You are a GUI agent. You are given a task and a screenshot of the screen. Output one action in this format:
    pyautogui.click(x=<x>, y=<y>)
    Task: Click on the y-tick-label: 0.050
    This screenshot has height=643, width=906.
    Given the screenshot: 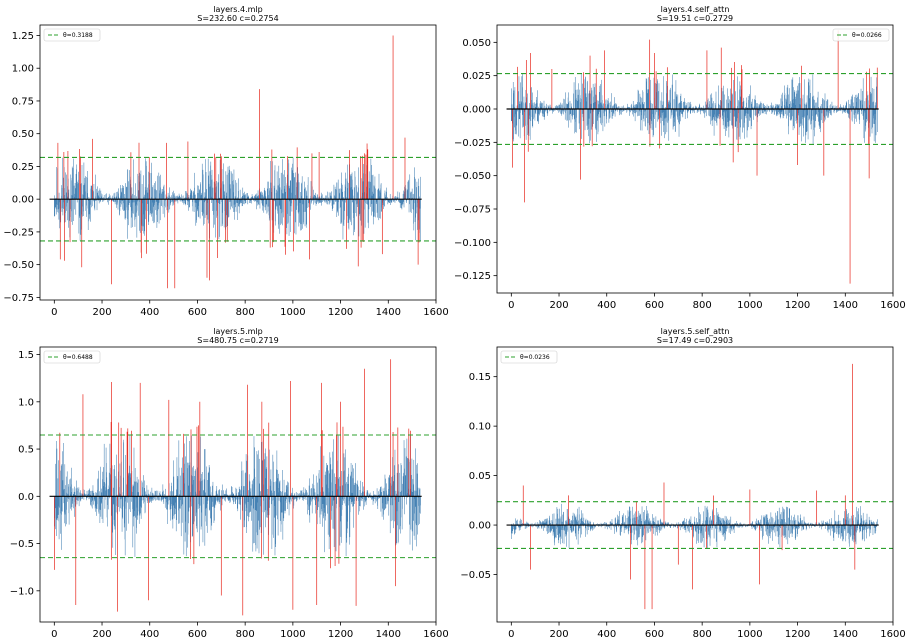 What is the action you would take?
    pyautogui.click(x=476, y=43)
    